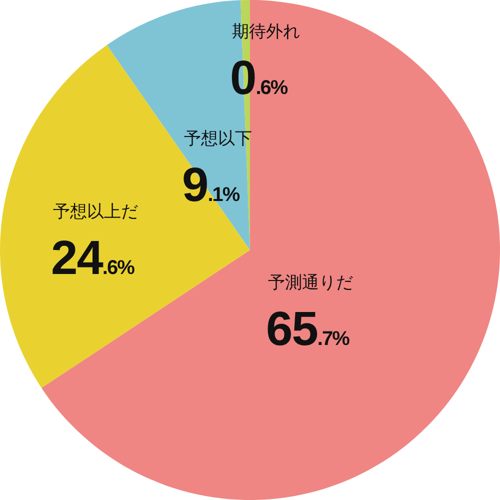 This screenshot has height=500, width=500. Describe the element at coordinates (93, 258) in the screenshot. I see `data-label: 24.6%` at that location.